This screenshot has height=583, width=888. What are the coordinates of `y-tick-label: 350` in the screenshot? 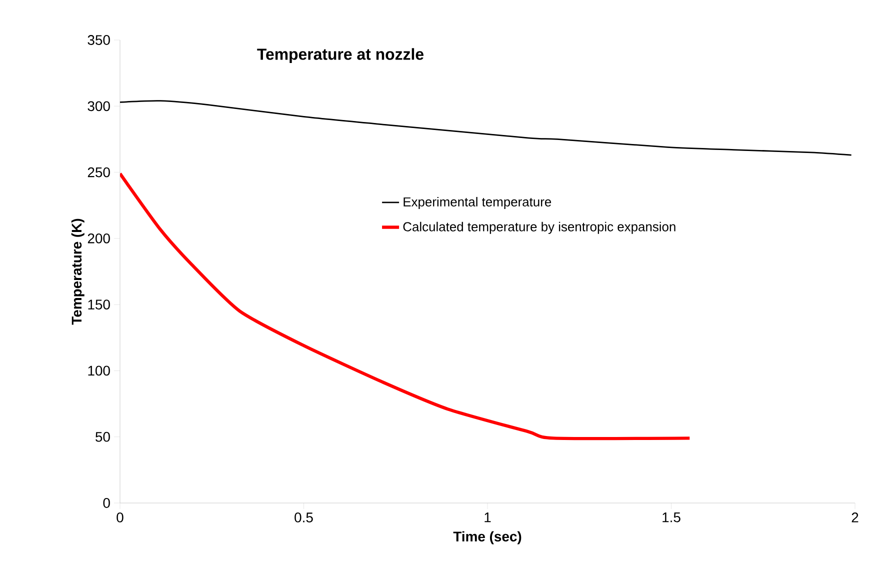 It's located at (99, 40).